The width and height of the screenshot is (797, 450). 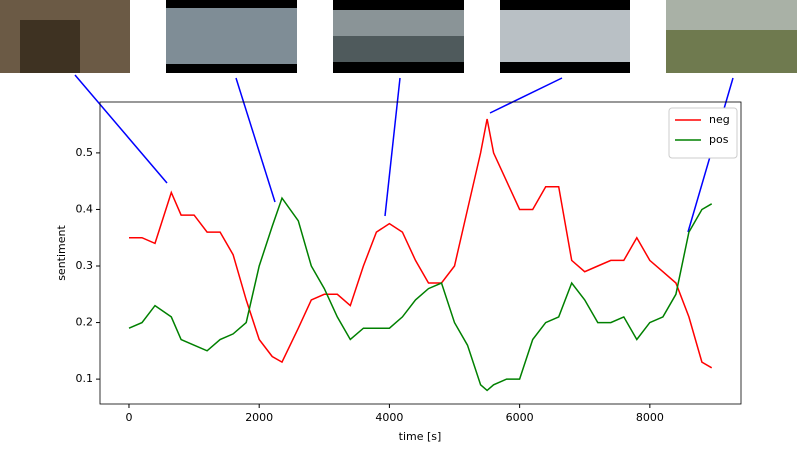 I want to click on y-tick-label: 0.2, so click(x=85, y=322).